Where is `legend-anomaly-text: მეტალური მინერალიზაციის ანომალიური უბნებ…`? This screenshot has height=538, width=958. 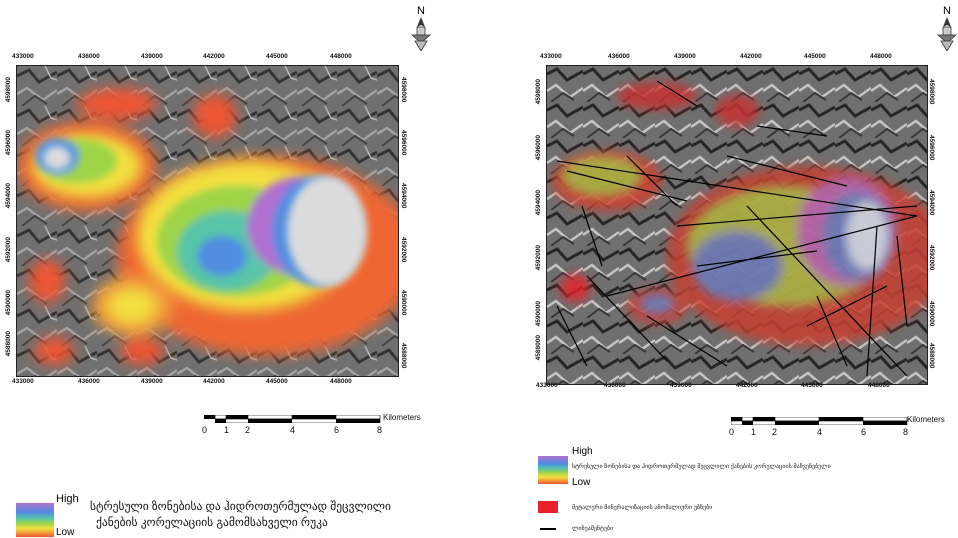
legend-anomaly-text: მეტალური მინერალიზაციის ანომალიური უბნებ… is located at coordinates (642, 508).